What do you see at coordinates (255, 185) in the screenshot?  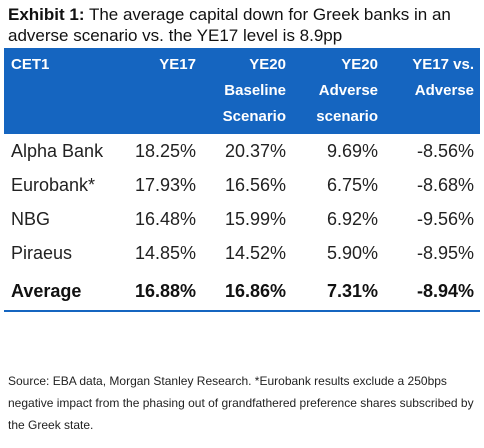 I see `cell-baseline: 16.56%` at bounding box center [255, 185].